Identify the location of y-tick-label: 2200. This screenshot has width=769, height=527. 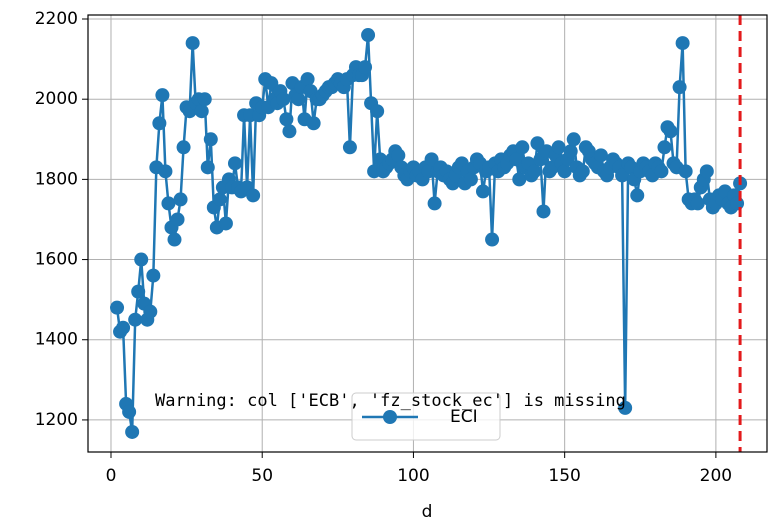
(56, 19).